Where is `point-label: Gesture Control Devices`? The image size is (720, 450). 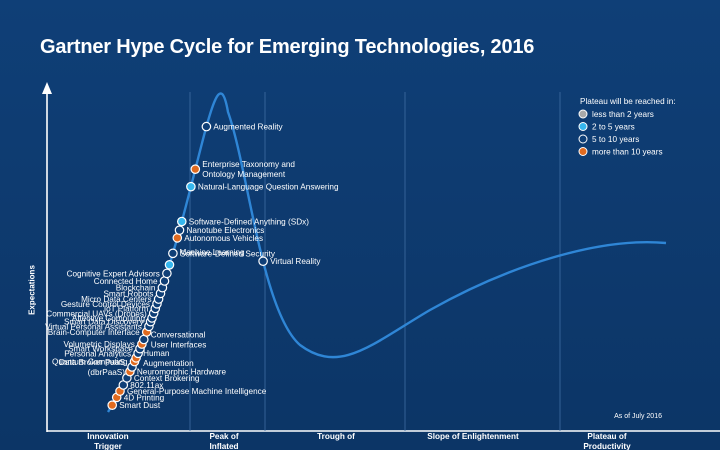 point-label: Gesture Control Devices is located at coordinates (105, 304).